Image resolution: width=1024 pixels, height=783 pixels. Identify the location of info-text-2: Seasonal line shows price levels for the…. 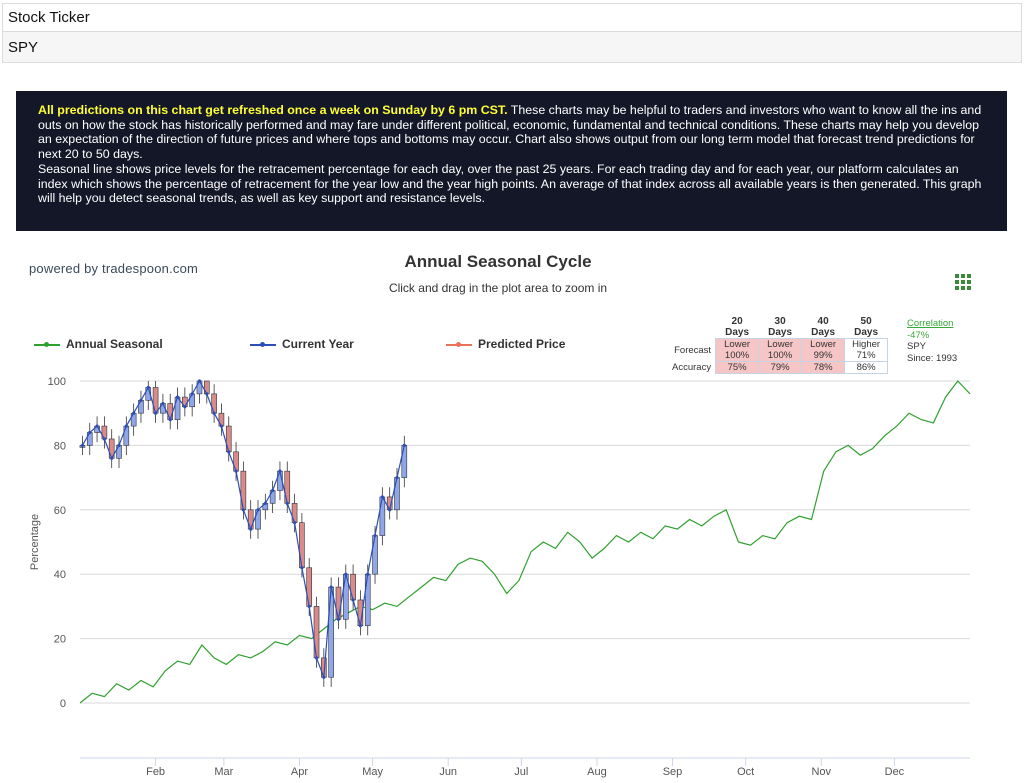
(510, 183).